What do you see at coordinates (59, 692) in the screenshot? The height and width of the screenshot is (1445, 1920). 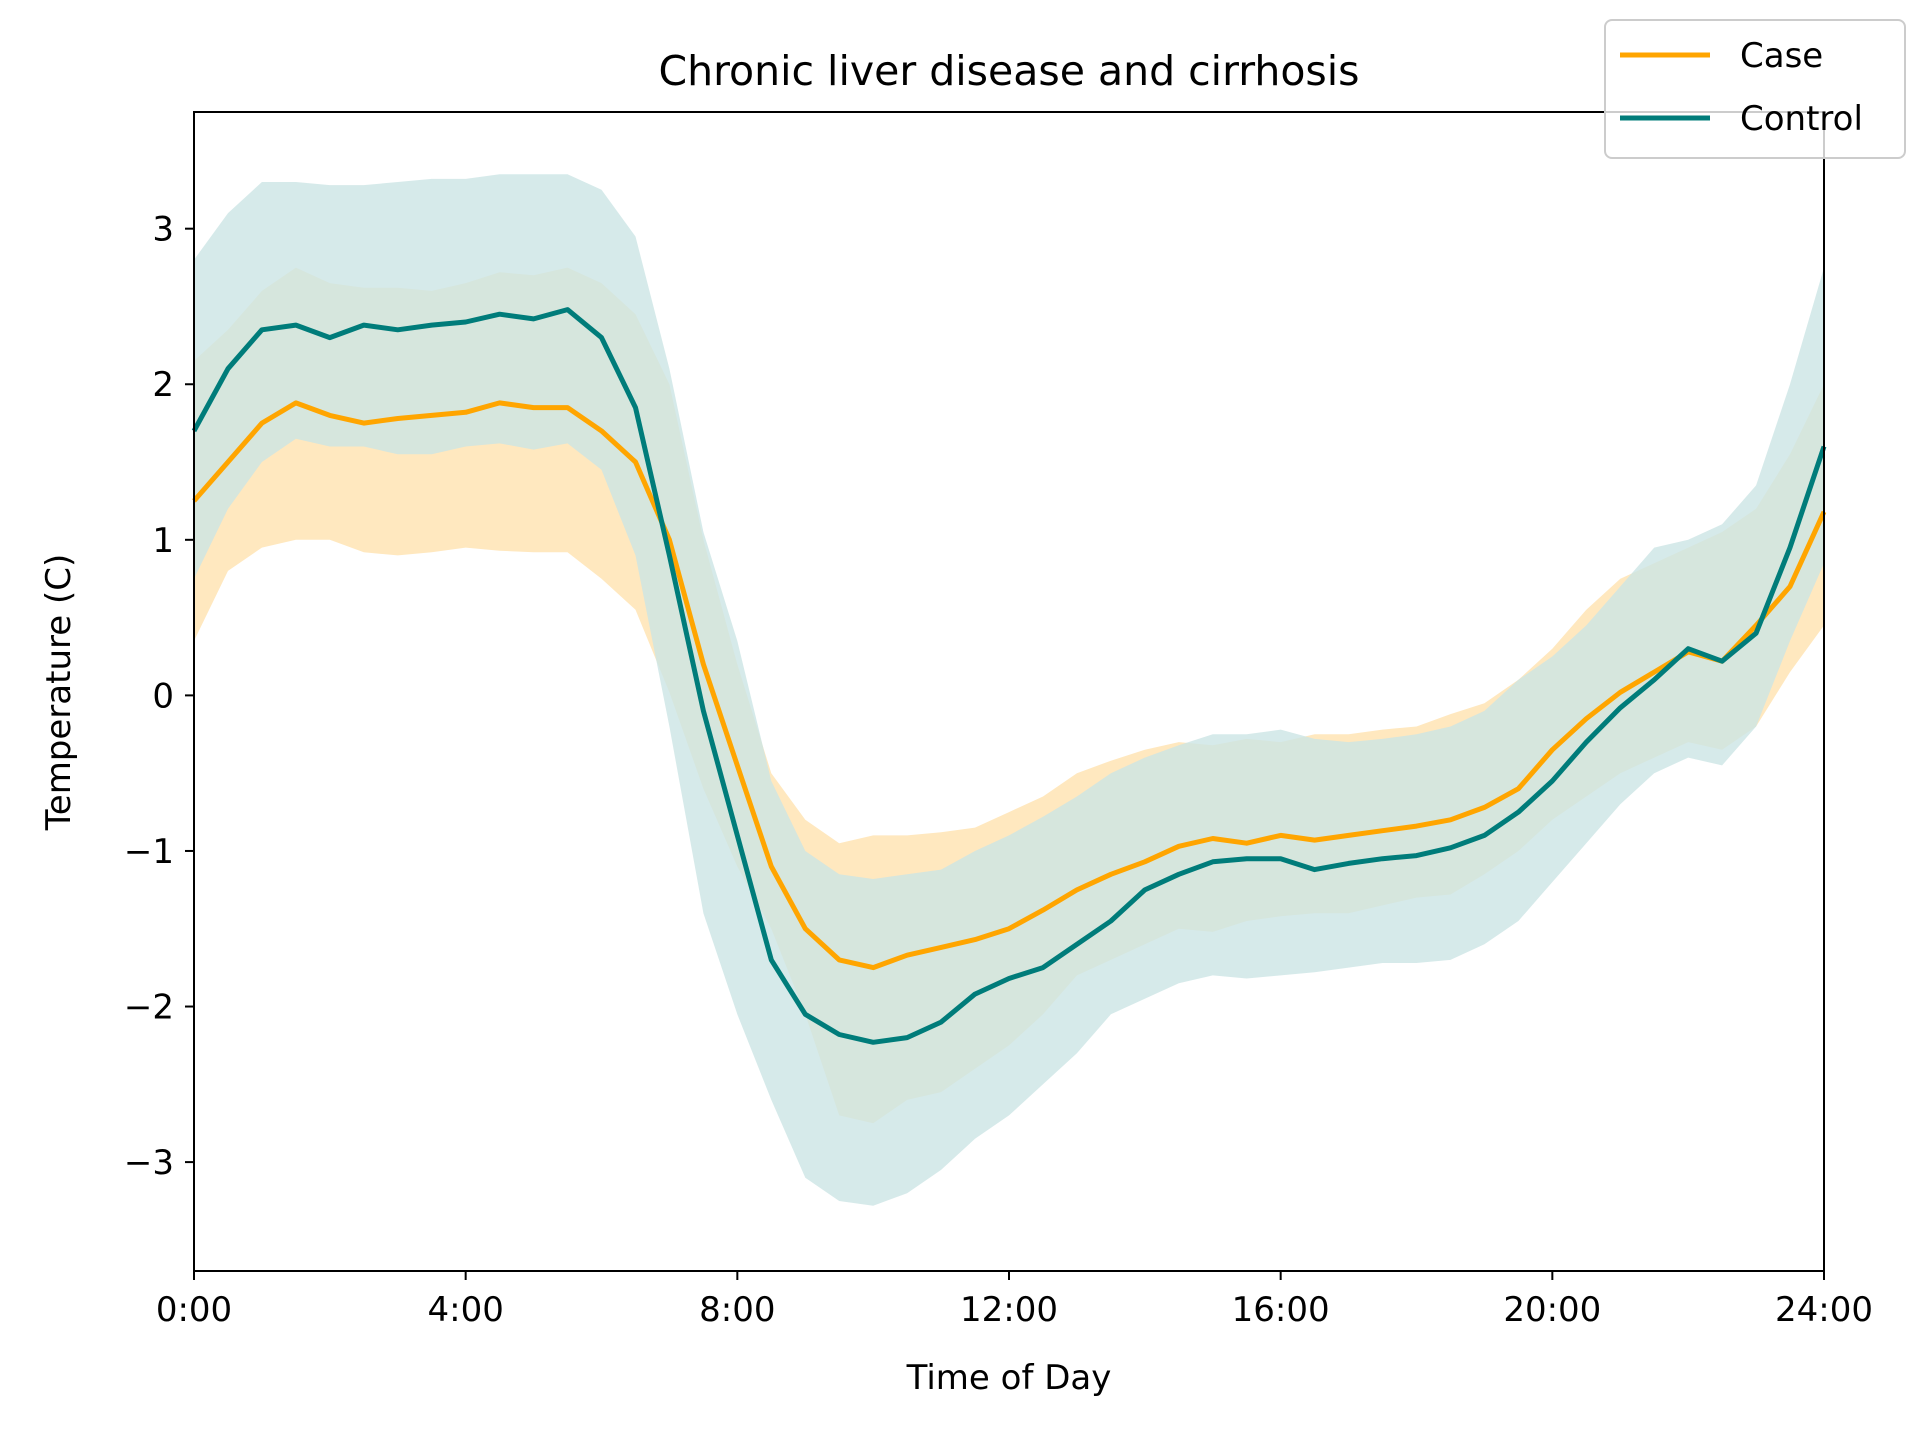 I see `y-axis-label: Temperature (C)` at bounding box center [59, 692].